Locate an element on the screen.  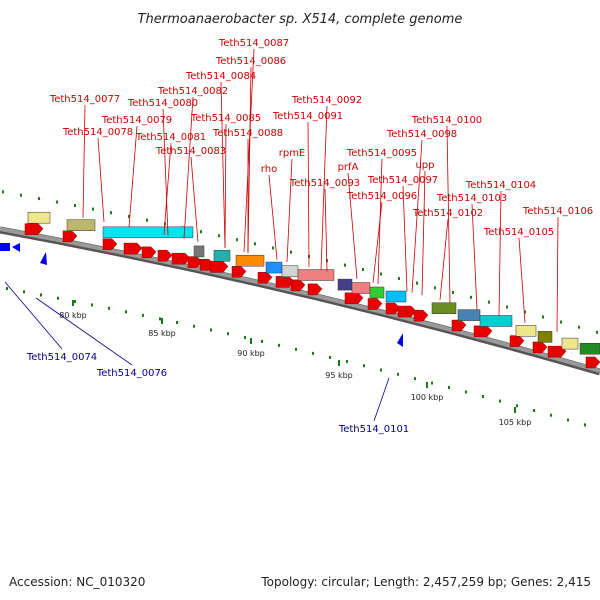
gene-label: Teth514_0092 is located at coordinates (326, 100).